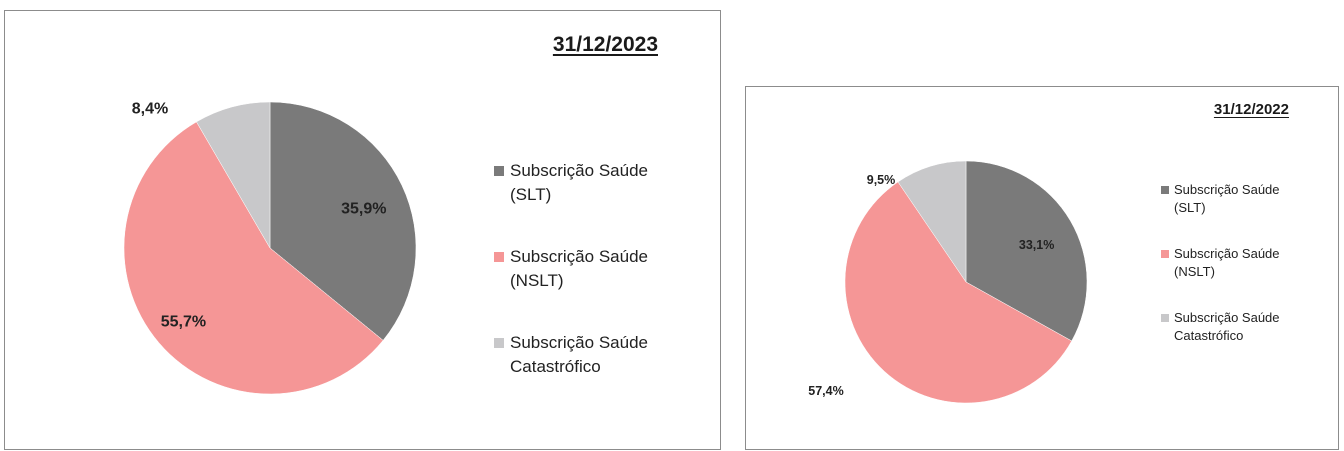 This screenshot has height=451, width=1344. What do you see at coordinates (881, 180) in the screenshot?
I see `data-label-catastrofico: 9,5%` at bounding box center [881, 180].